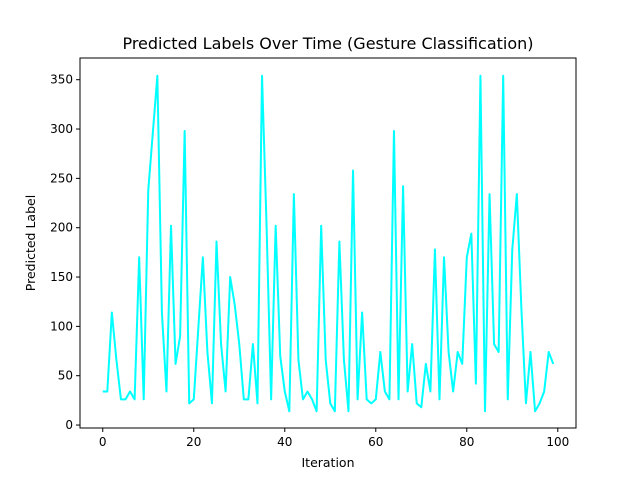 The width and height of the screenshot is (640, 485). Describe the element at coordinates (69, 425) in the screenshot. I see `y-tick-label: 0` at that location.